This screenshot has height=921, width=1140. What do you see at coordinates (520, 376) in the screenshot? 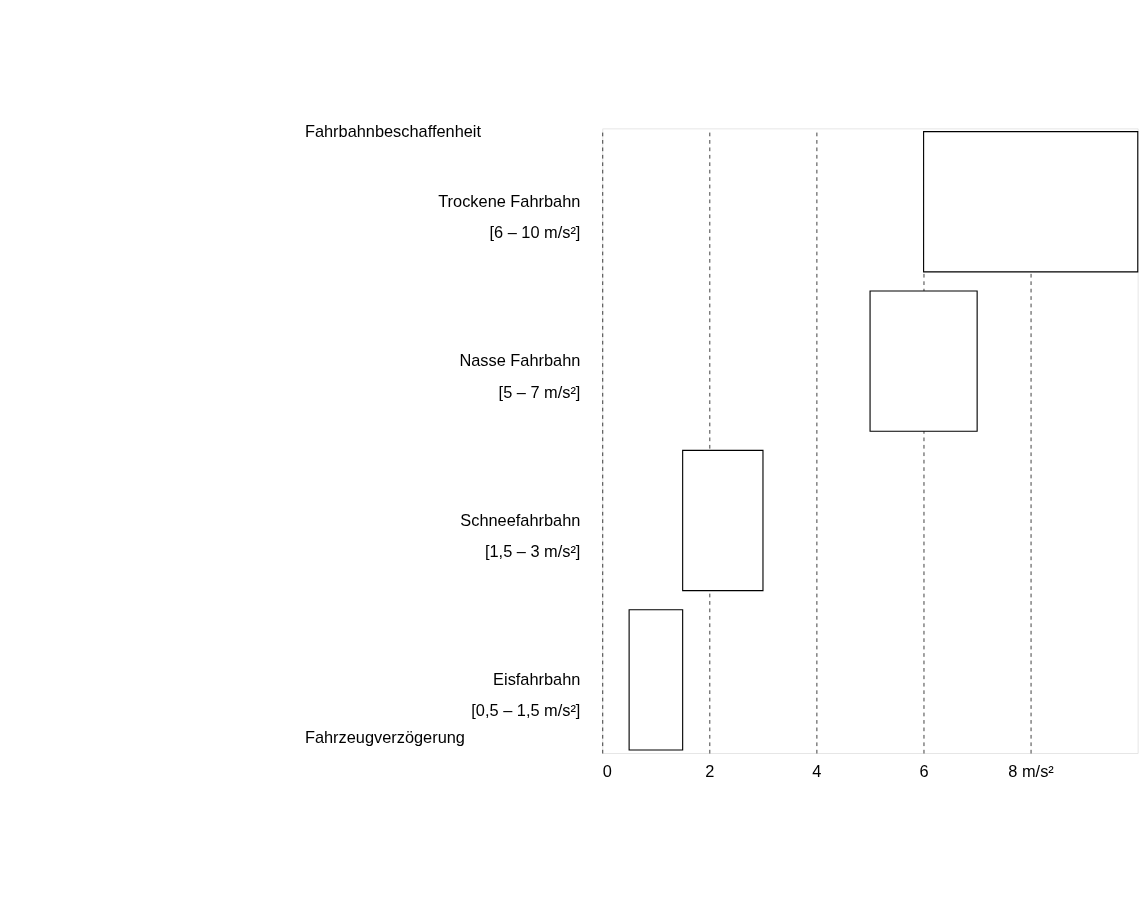
I see `y-tick-label: Nasse Fahrbahn [5 – 7 m/s²]` at bounding box center [520, 376].